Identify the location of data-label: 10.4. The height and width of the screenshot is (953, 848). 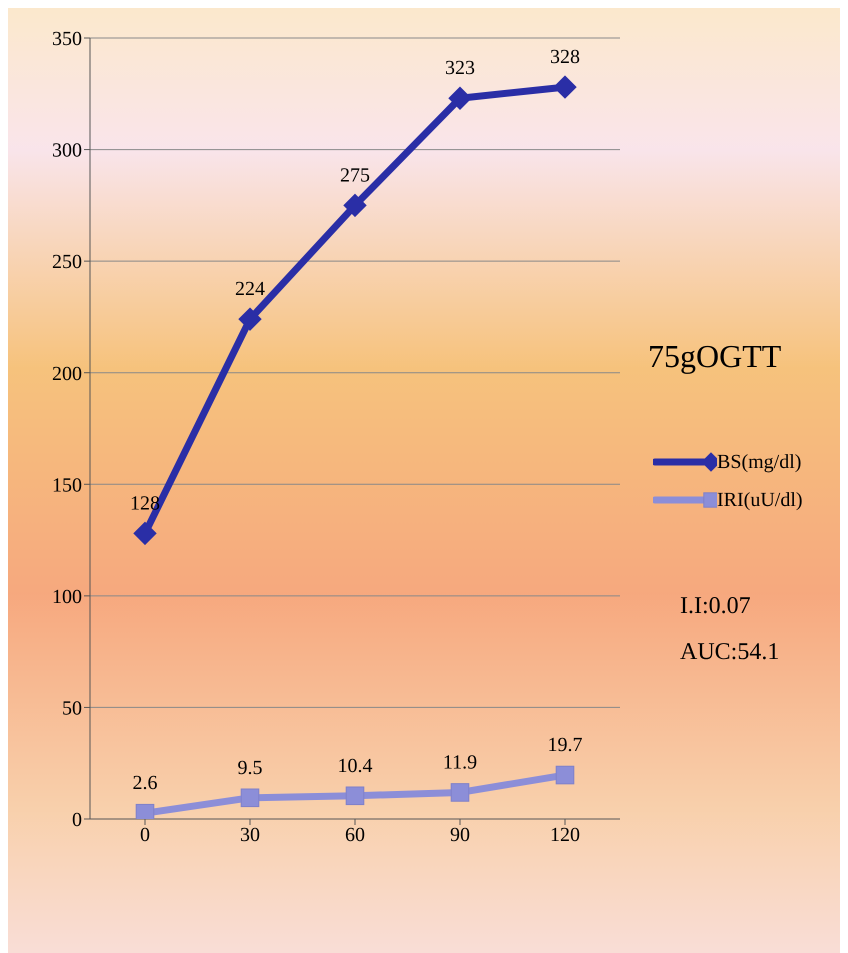
(355, 765).